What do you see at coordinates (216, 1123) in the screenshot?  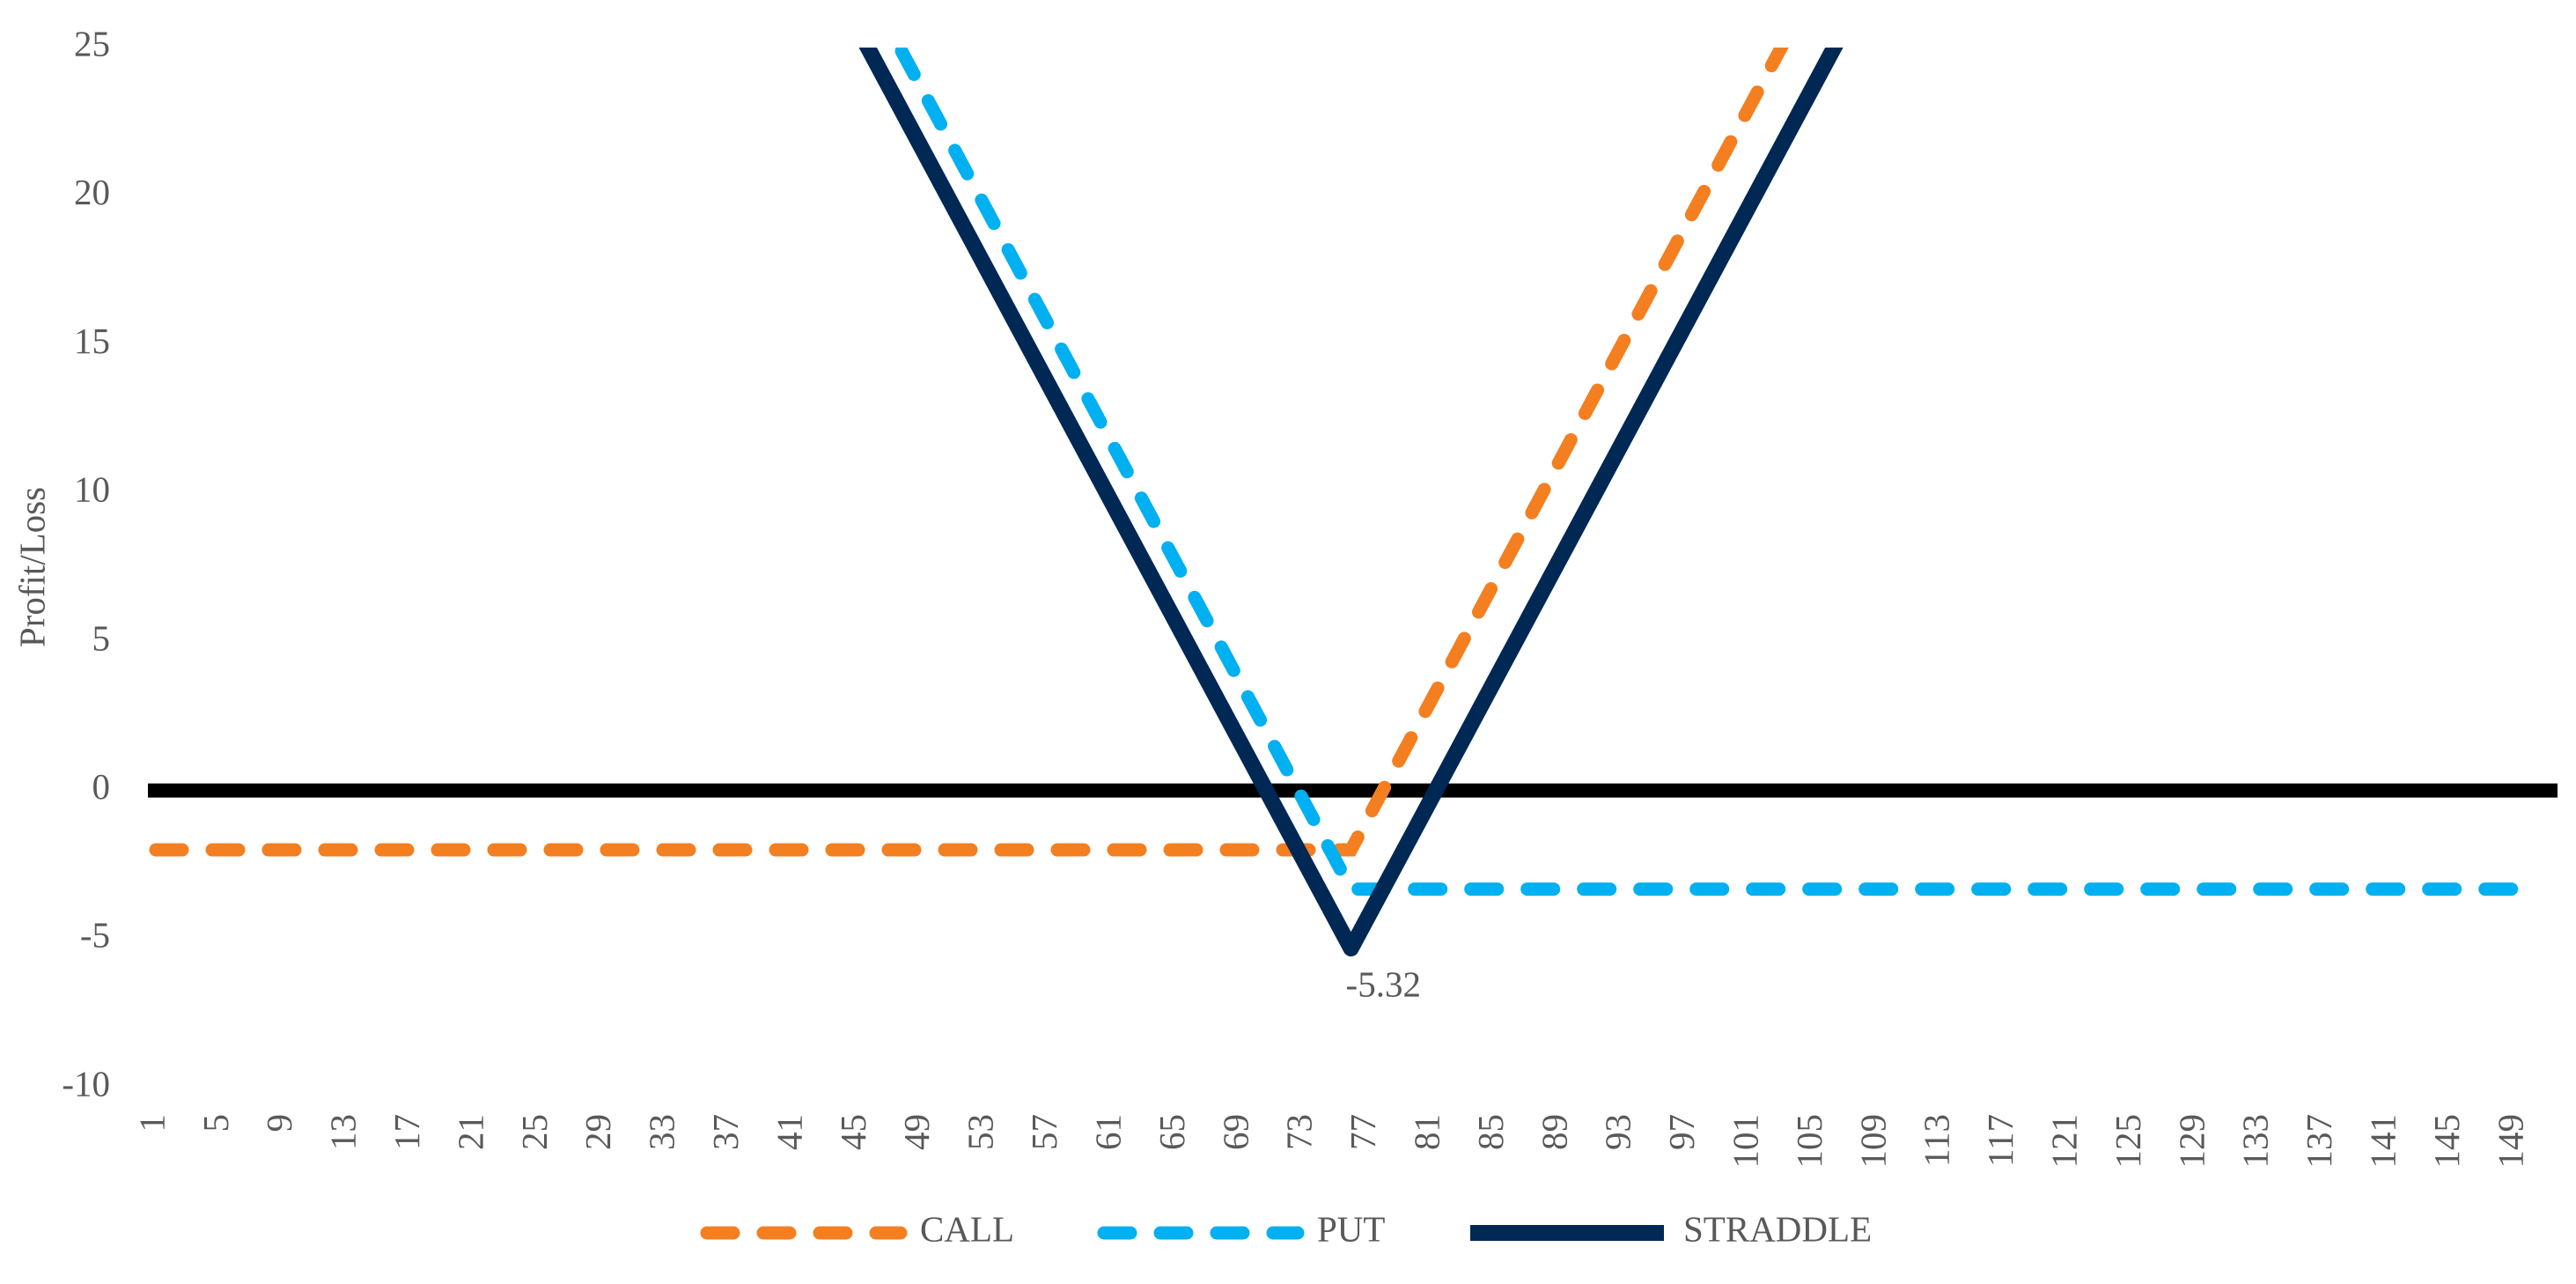 I see `x-tick-label: 5` at bounding box center [216, 1123].